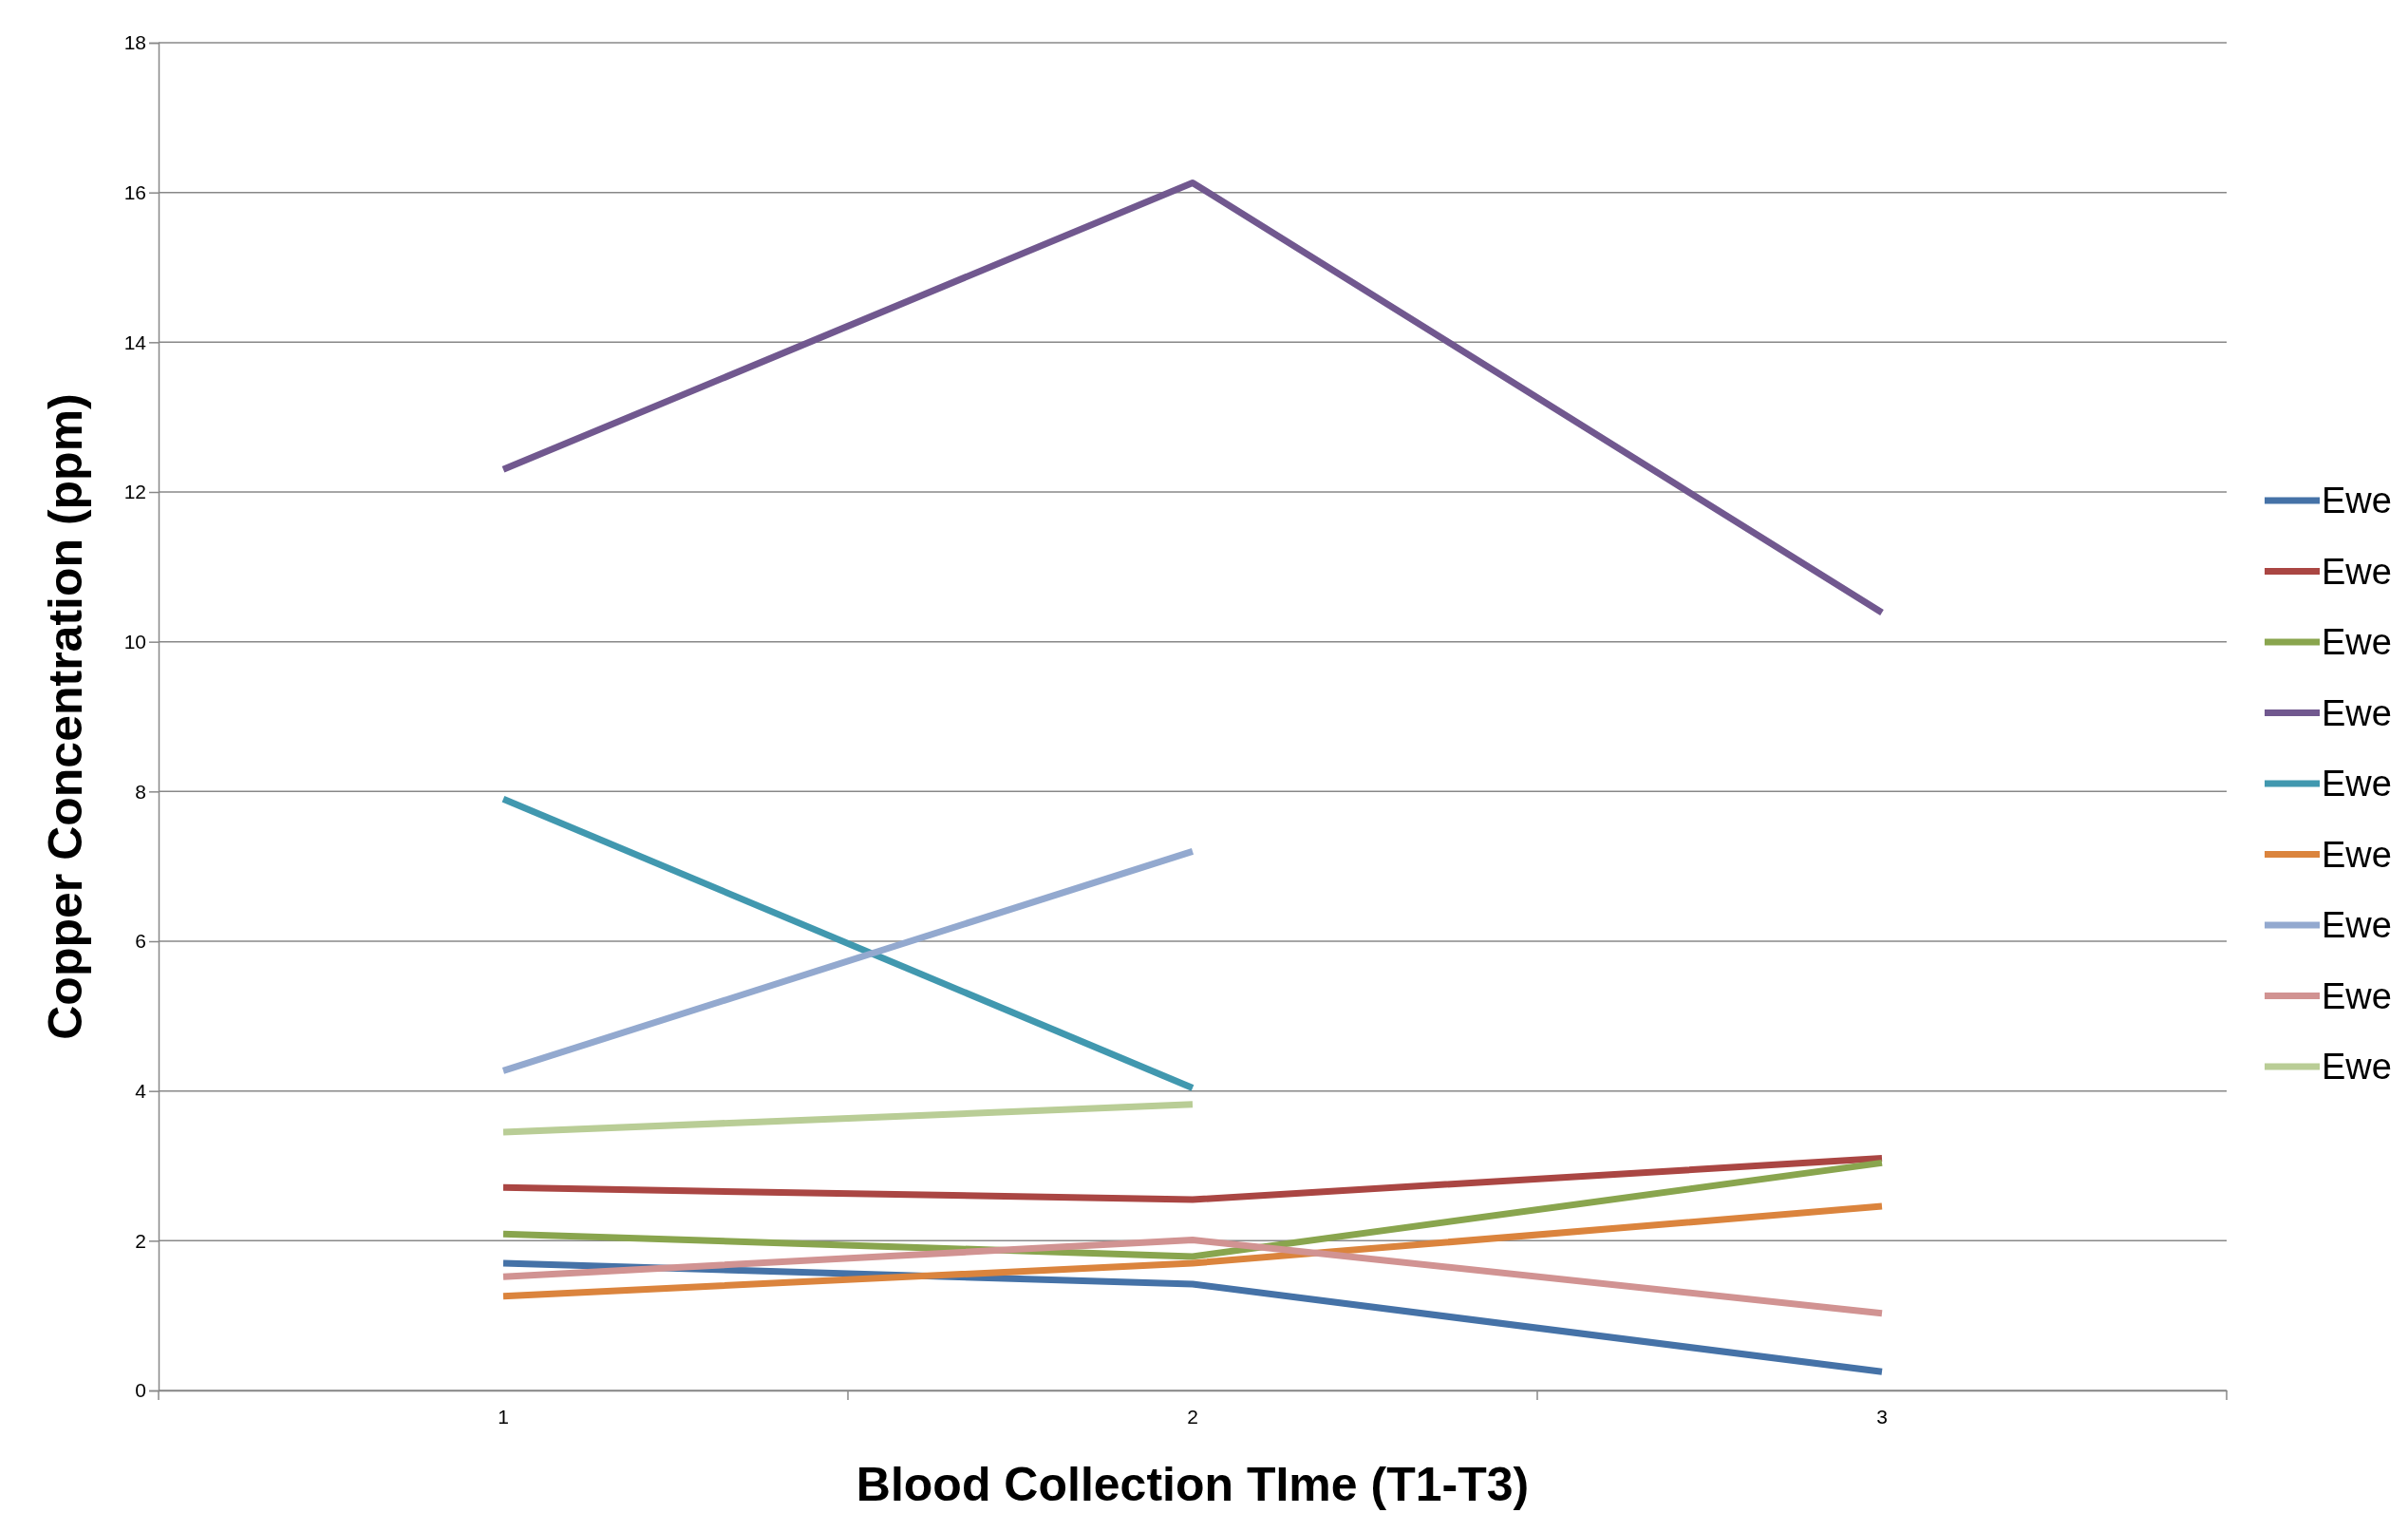 The image size is (2408, 1532). Describe the element at coordinates (134, 641) in the screenshot. I see `y-tick-label: 10` at that location.